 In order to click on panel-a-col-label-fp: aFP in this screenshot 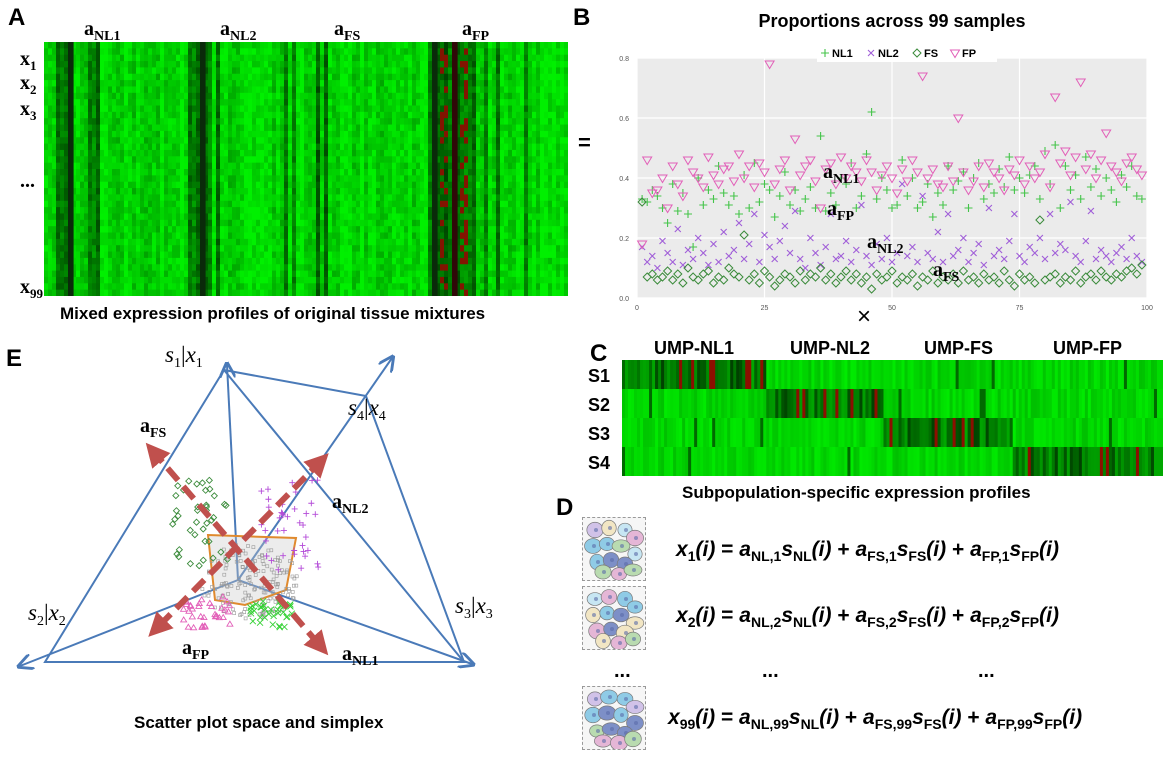, I will do `click(476, 31)`.